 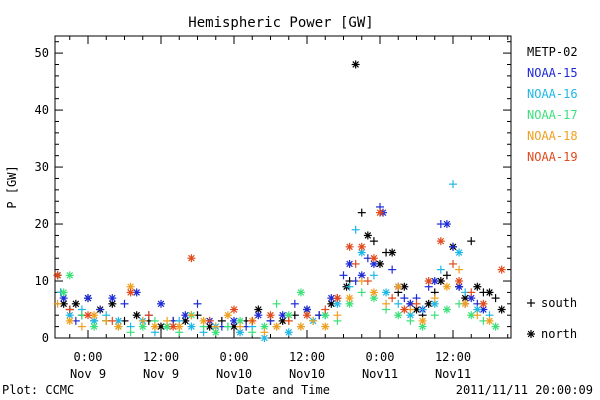 What do you see at coordinates (552, 73) in the screenshot?
I see `legend-entry-noaa-15: NOAA-15` at bounding box center [552, 73].